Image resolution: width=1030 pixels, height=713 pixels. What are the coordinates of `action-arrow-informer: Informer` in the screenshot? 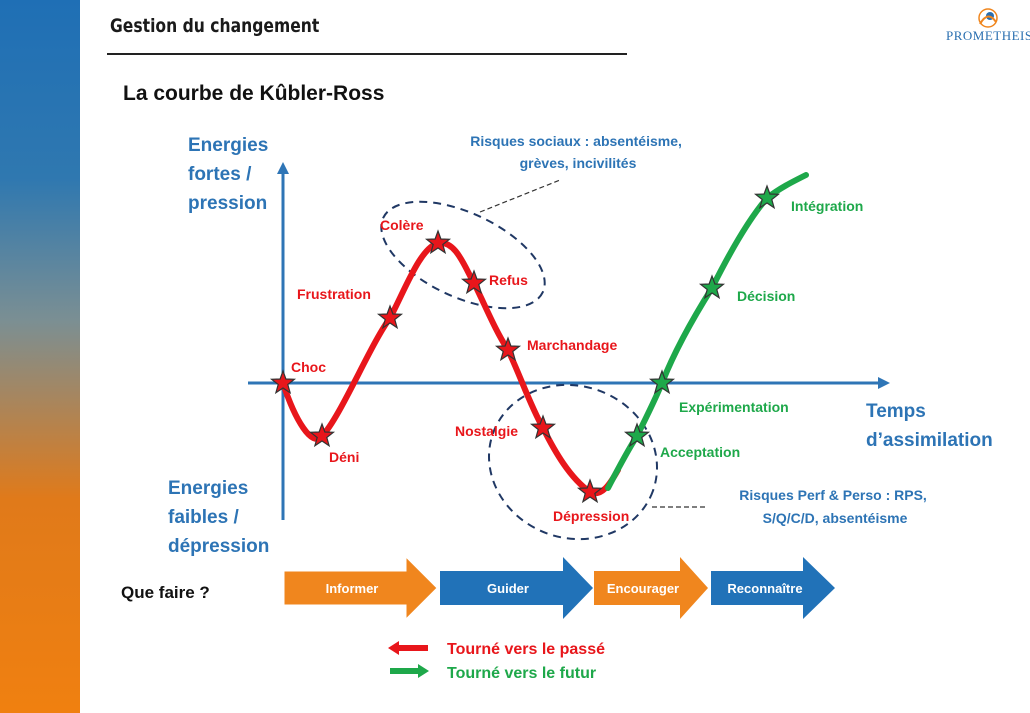 It's located at (360, 588).